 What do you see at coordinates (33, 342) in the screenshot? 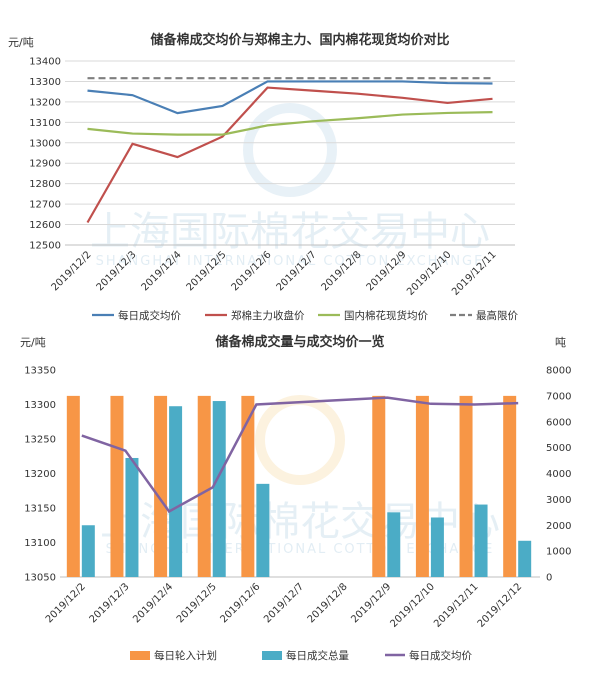
I see `chart2-left-unit: 元/吨` at bounding box center [33, 342].